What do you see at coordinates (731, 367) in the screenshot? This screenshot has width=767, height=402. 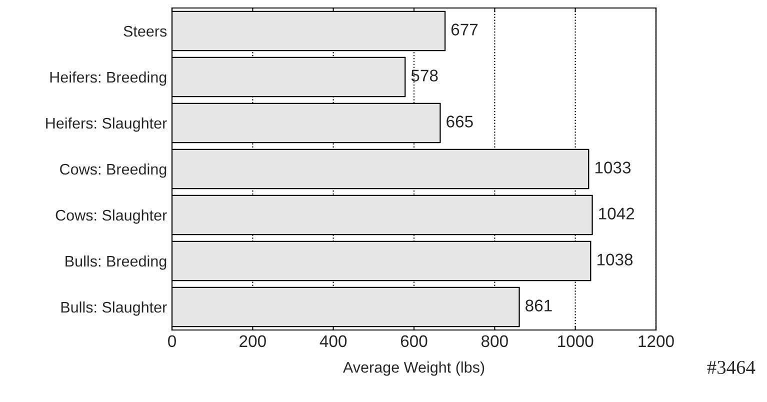 I see `text: #3464` at bounding box center [731, 367].